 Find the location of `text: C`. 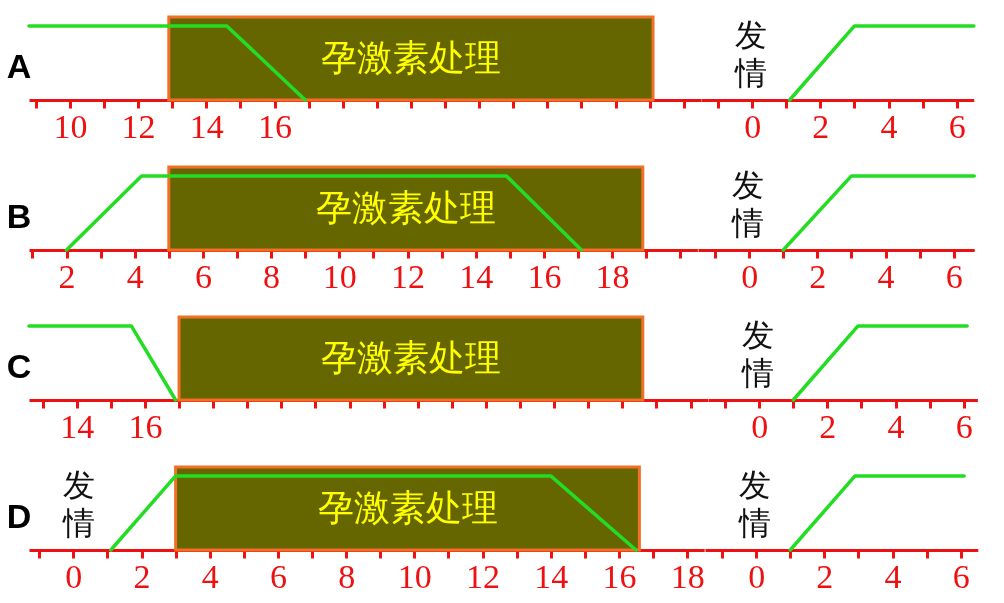

text: C is located at coordinates (19, 366).